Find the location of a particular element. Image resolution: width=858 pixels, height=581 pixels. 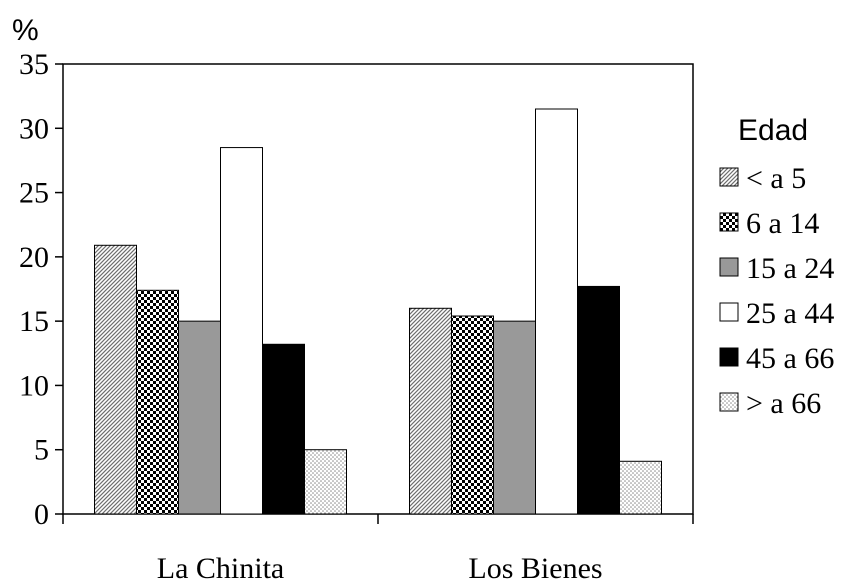

y-tick-label: 30 is located at coordinates (34, 128).